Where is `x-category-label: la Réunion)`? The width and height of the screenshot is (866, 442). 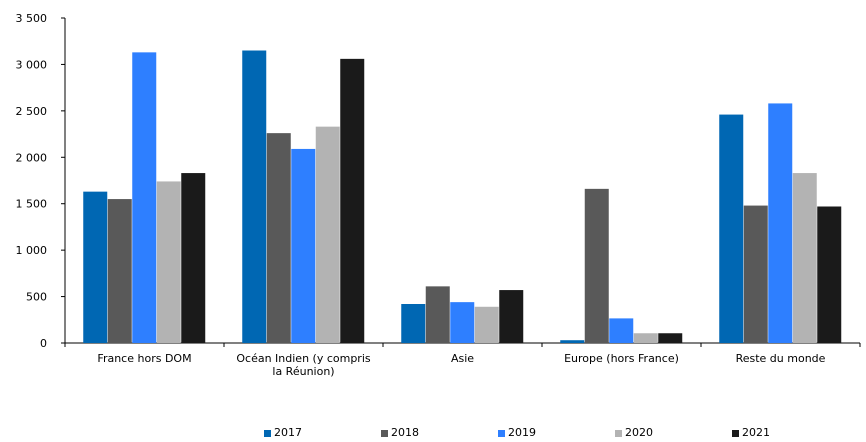 x-category-label: la Réunion) is located at coordinates (303, 371).